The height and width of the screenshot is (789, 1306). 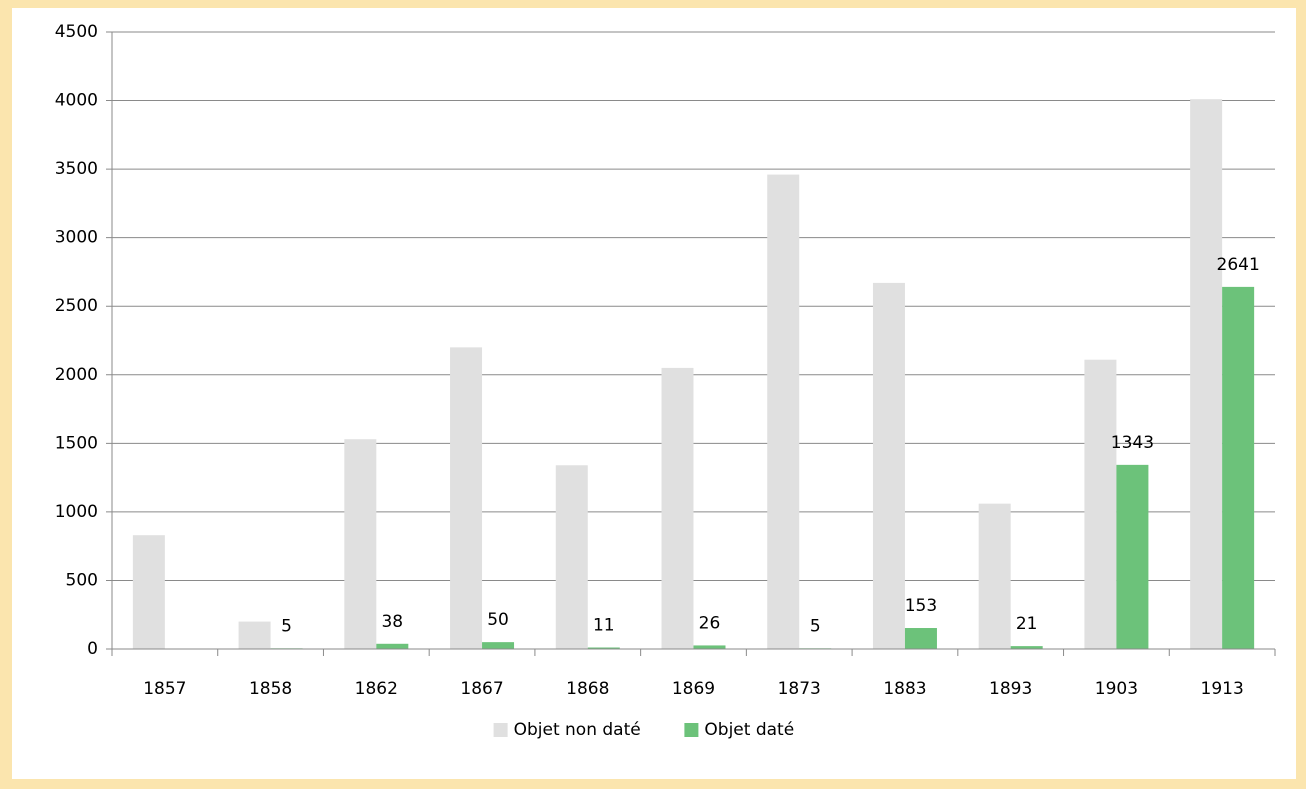 I want to click on legend-label: Objet non daté, so click(x=577, y=730).